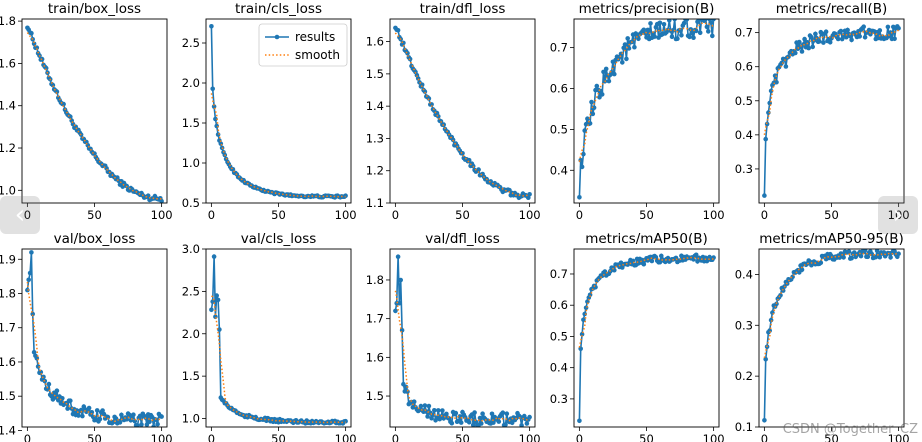 The width and height of the screenshot is (922, 442). I want to click on subplot-title: metrics/recall(B), so click(832, 9).